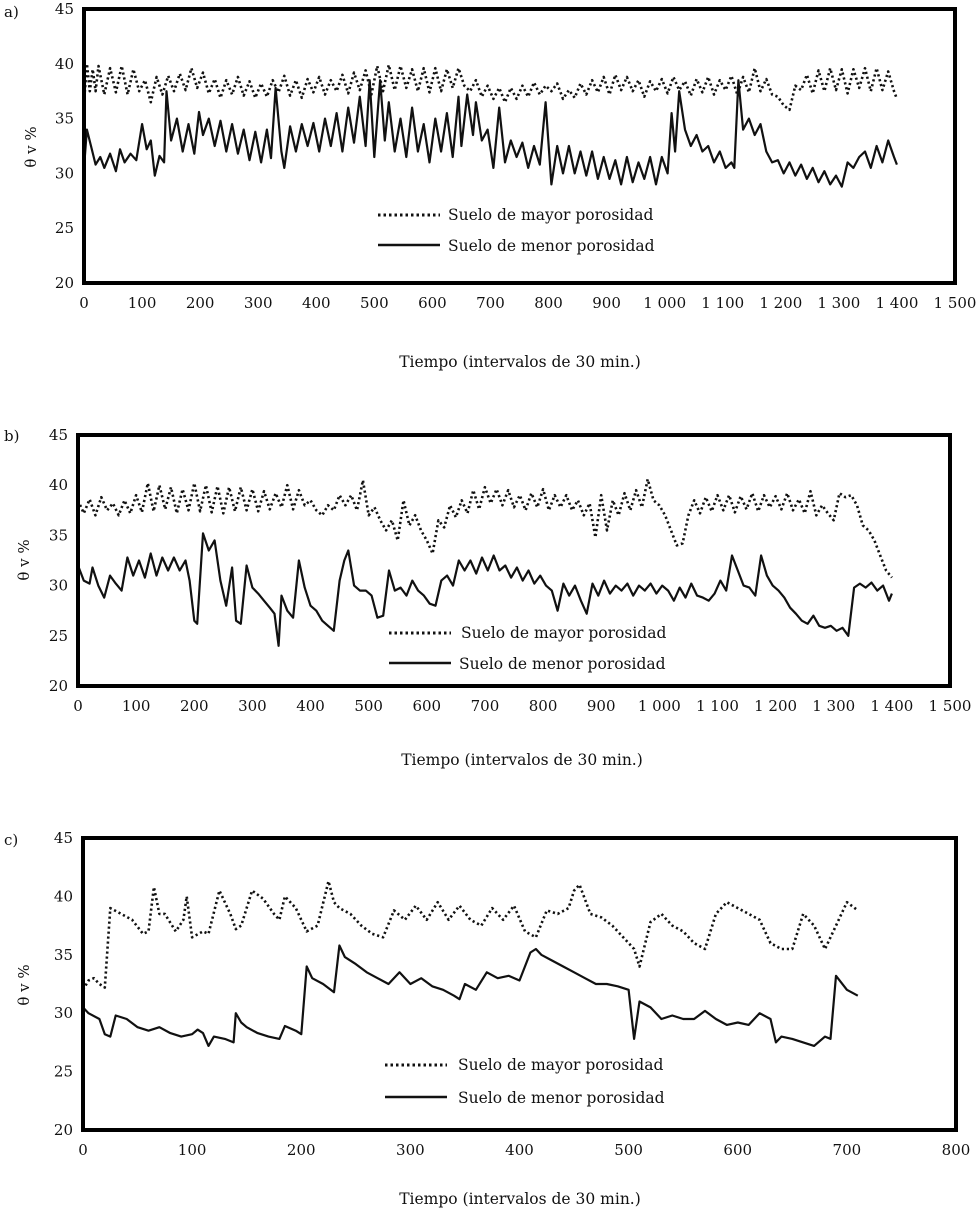  I want to click on y-axis-label-c: θ v %, so click(24, 984).